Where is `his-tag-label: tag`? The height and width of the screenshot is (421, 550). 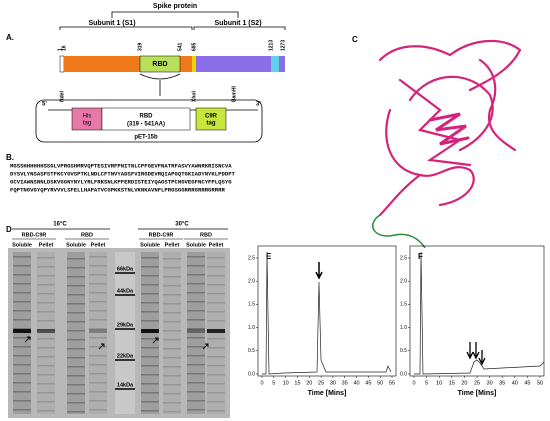 his-tag-label: tag is located at coordinates (87, 124).